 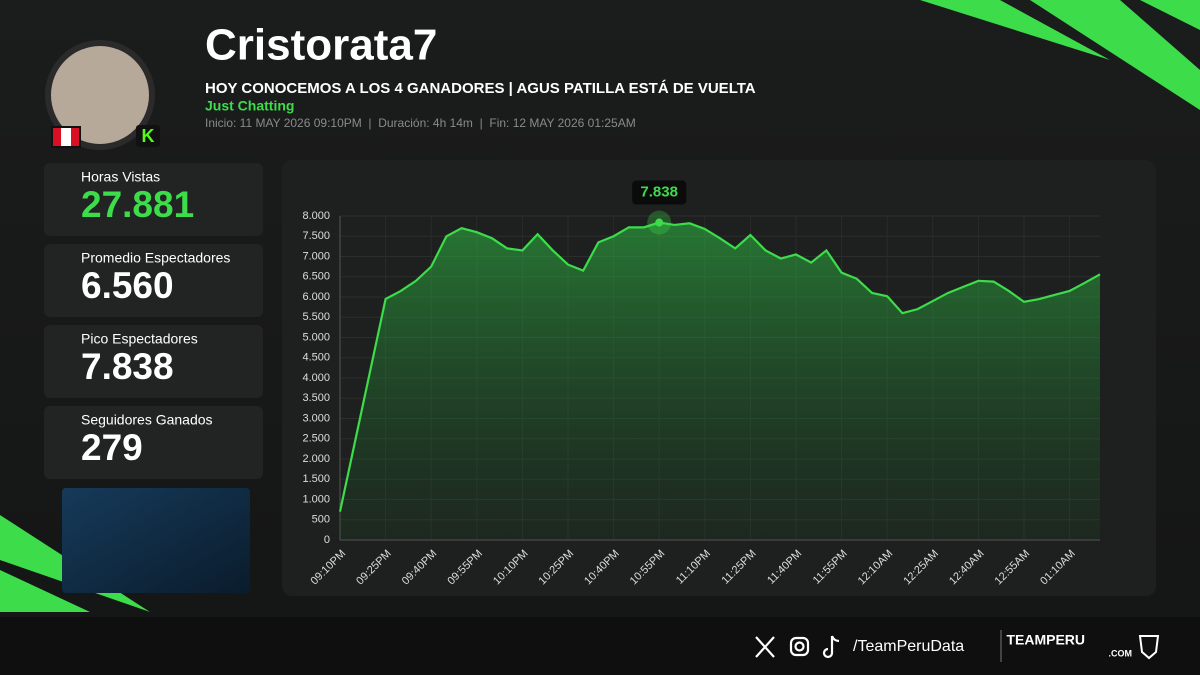 I want to click on y-tick-label: 8.000, so click(x=316, y=216).